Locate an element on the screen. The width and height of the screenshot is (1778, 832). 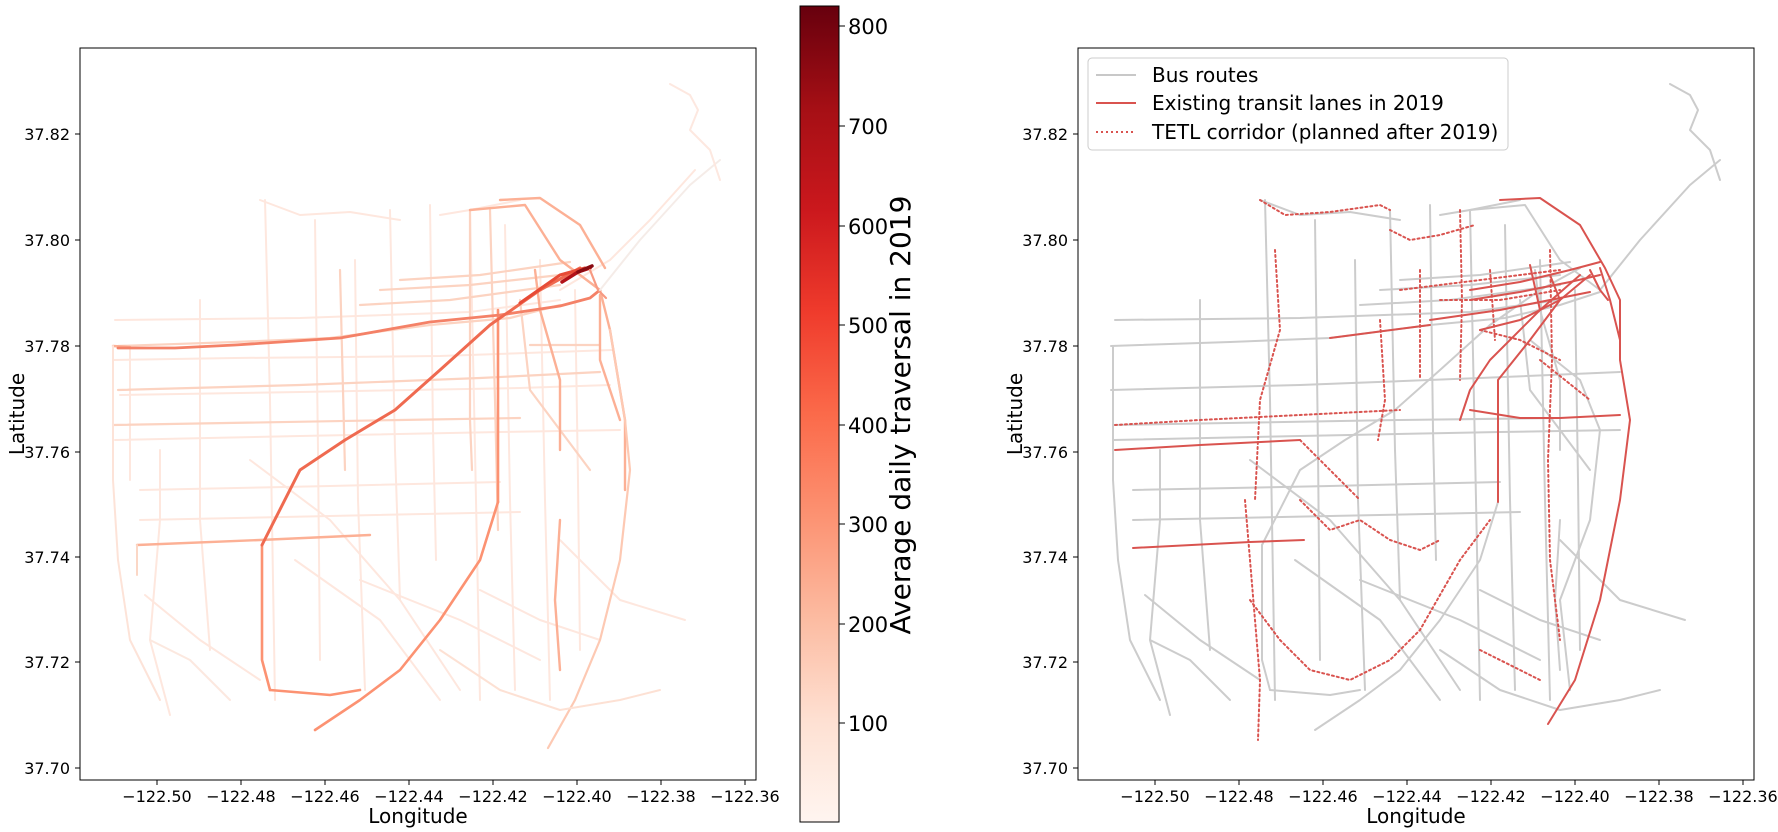
left-x-axis-ticks is located at coordinates (451, 782).